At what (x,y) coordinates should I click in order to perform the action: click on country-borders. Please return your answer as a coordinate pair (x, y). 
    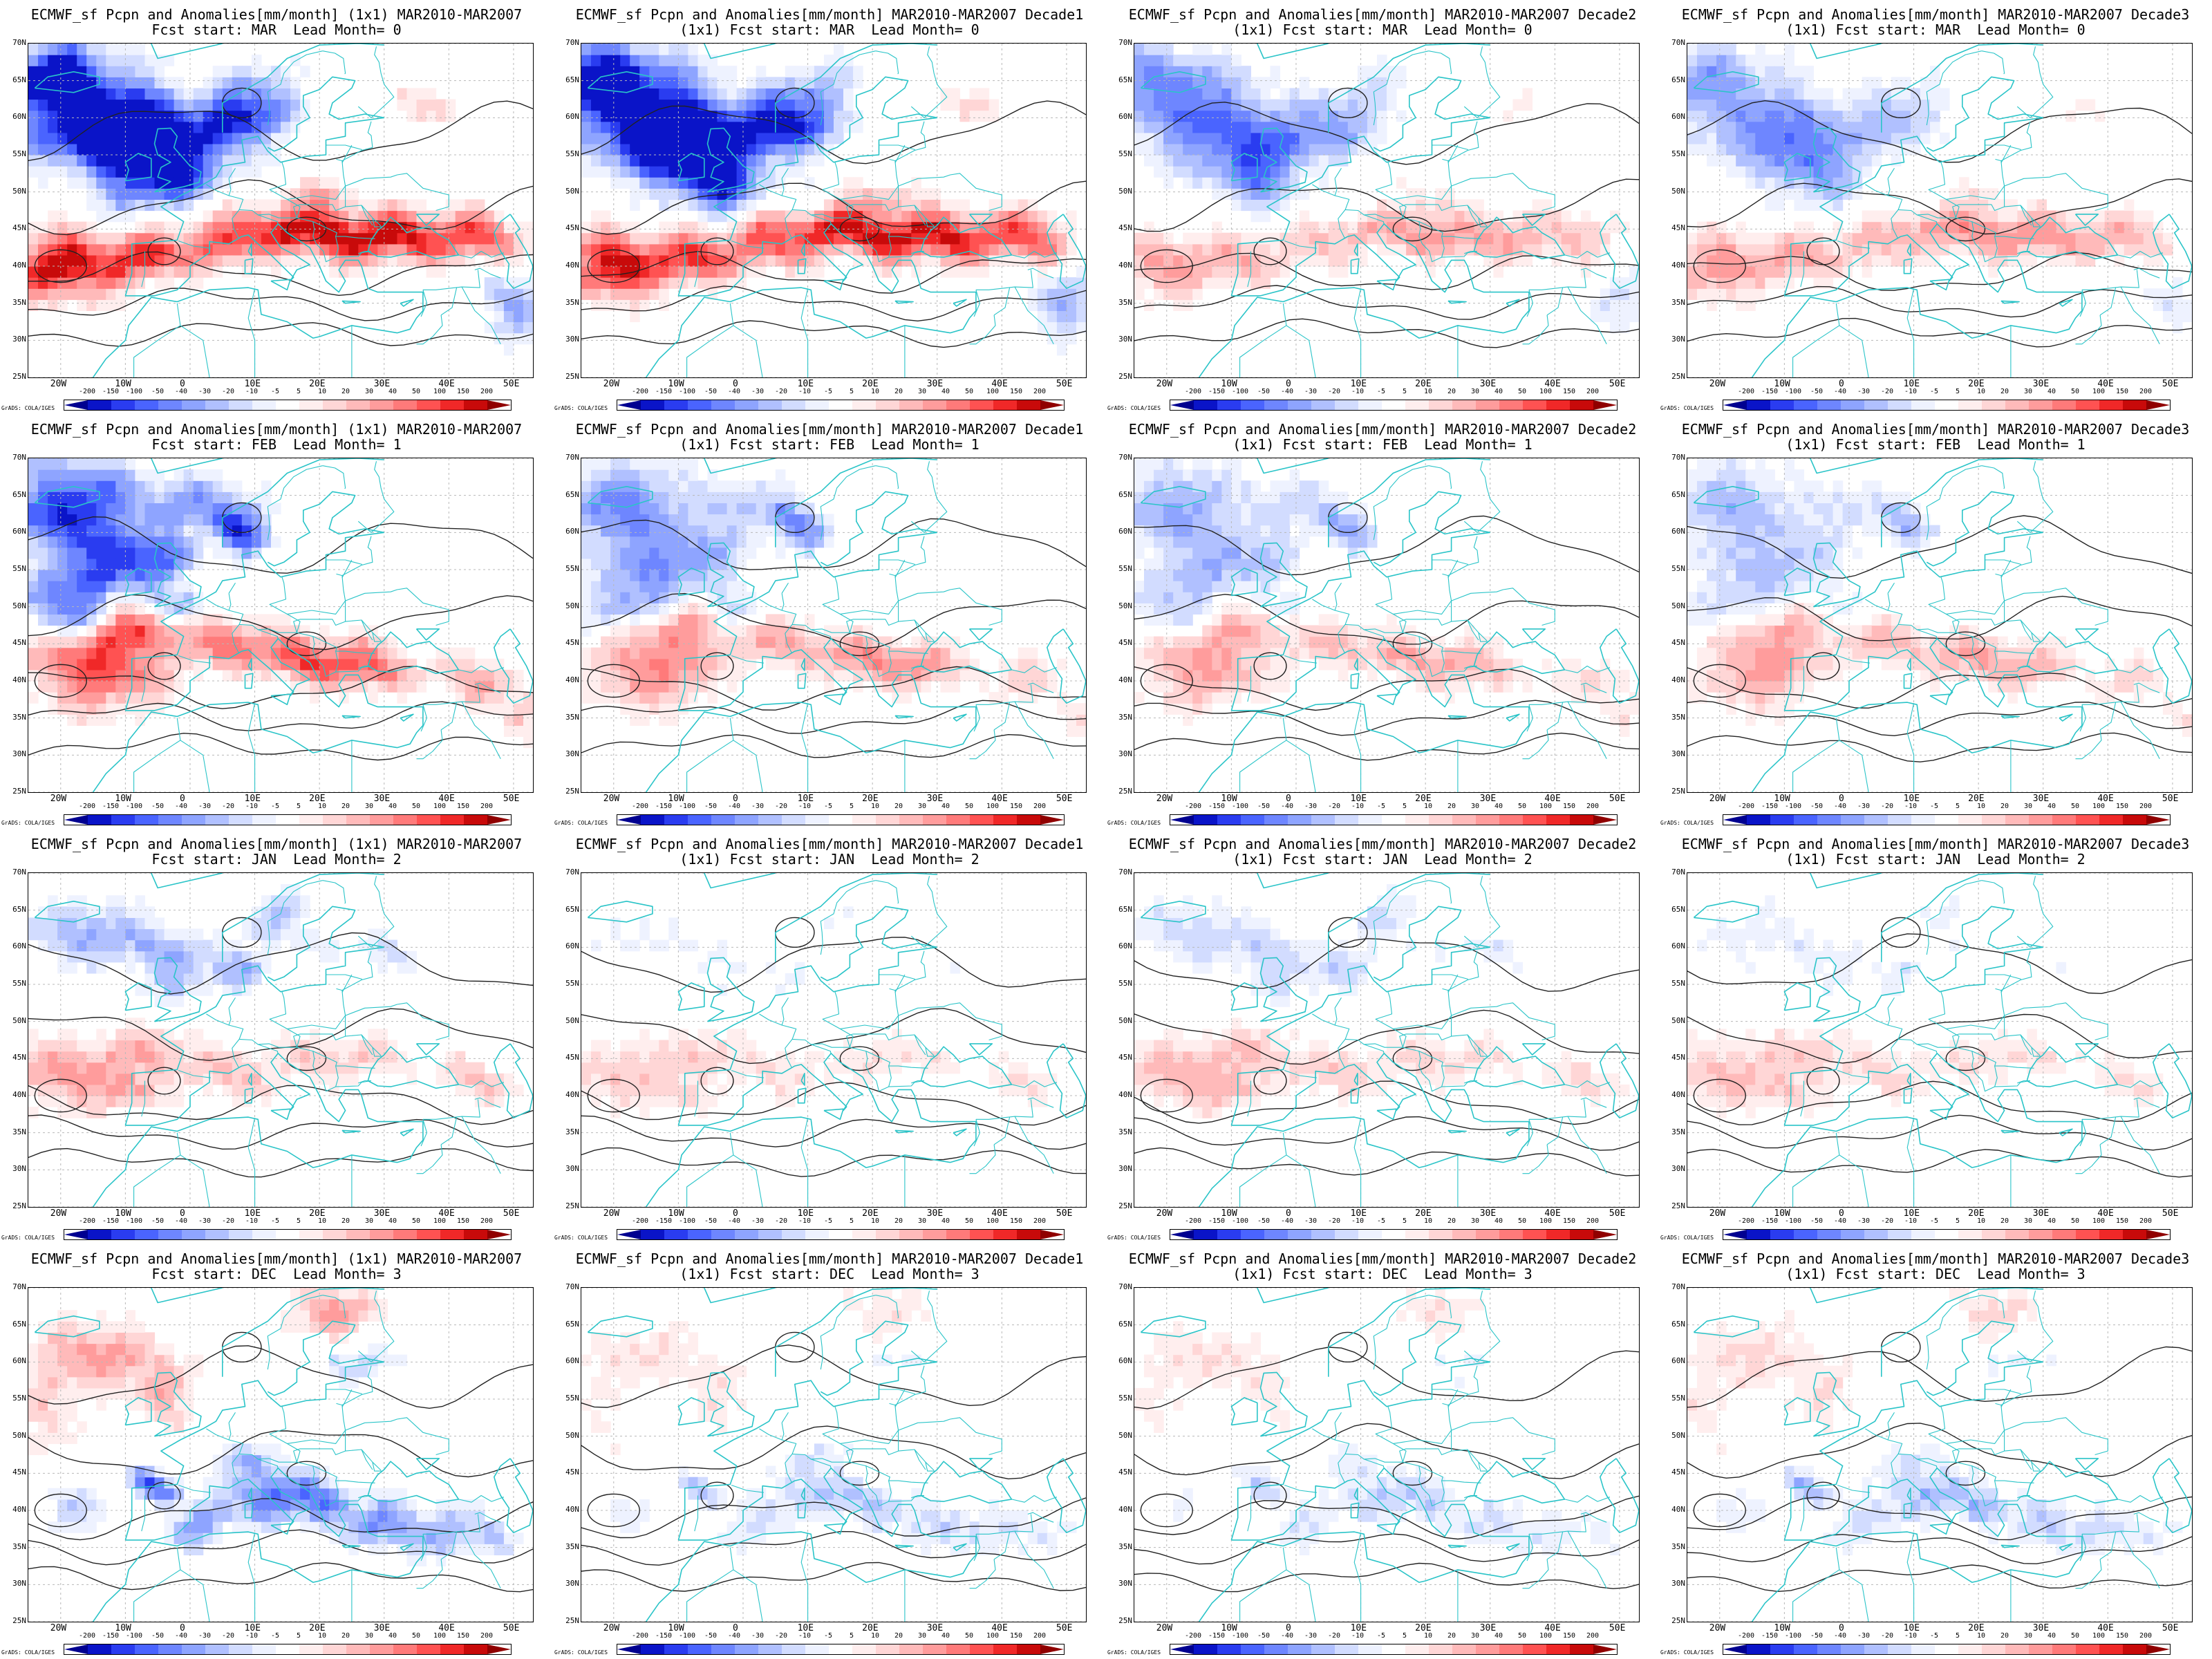
    Looking at the image, I should click on (1425, 211).